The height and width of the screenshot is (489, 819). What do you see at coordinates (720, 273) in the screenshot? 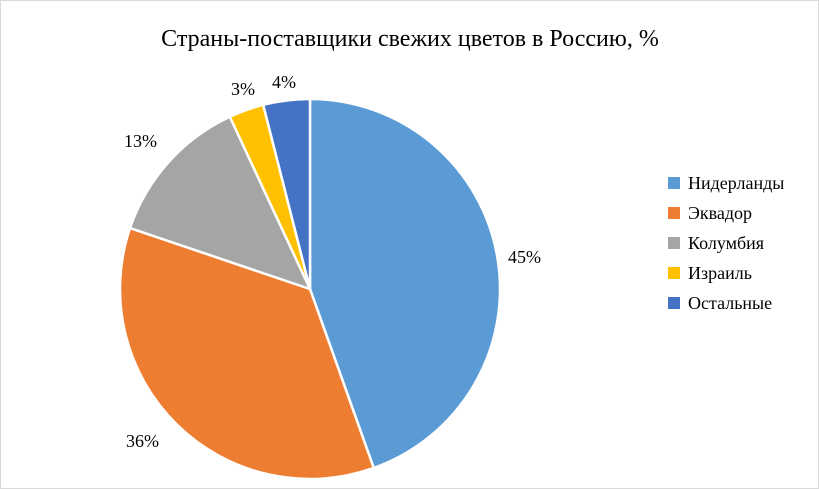
I see `legend-label-4: Израиль` at bounding box center [720, 273].